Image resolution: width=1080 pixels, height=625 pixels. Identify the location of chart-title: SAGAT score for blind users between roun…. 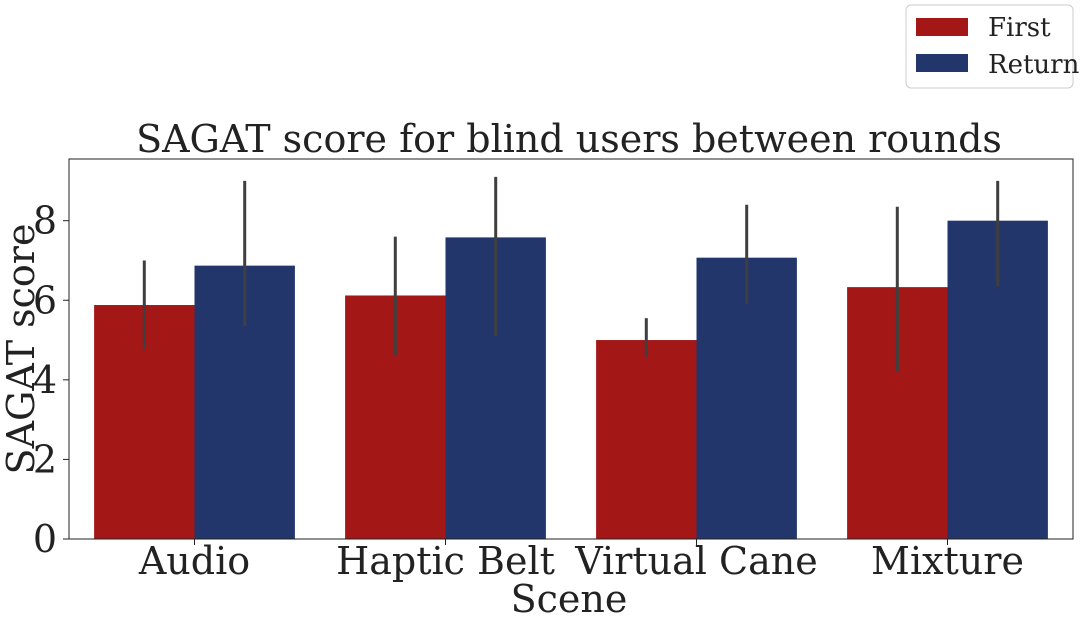
(569, 139).